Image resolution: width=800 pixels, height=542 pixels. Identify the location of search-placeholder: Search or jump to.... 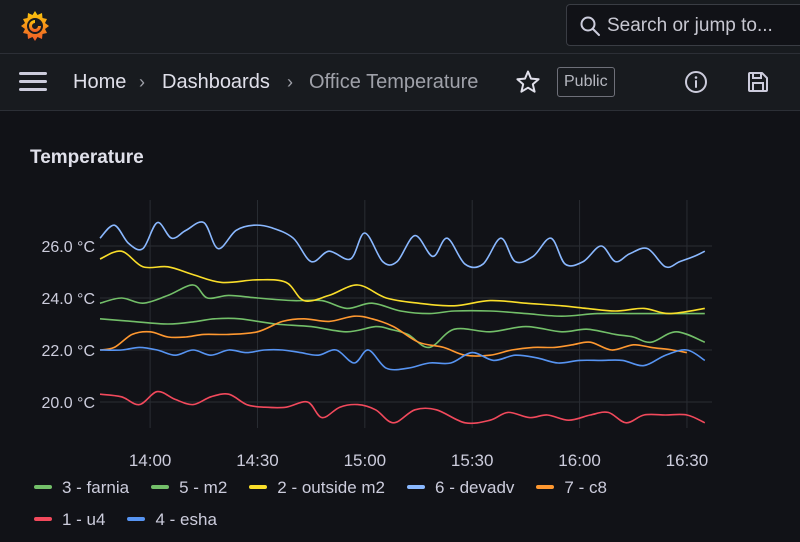
(690, 25).